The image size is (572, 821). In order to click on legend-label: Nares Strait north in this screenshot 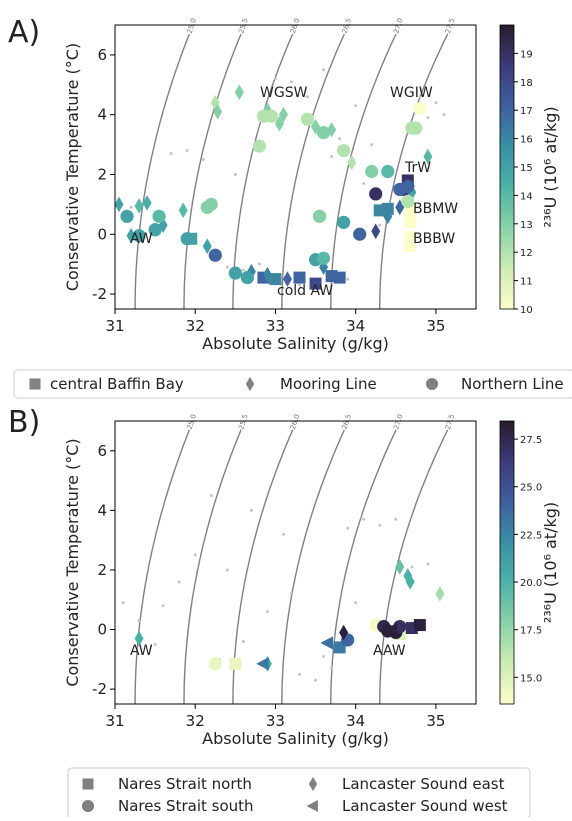, I will do `click(185, 784)`.